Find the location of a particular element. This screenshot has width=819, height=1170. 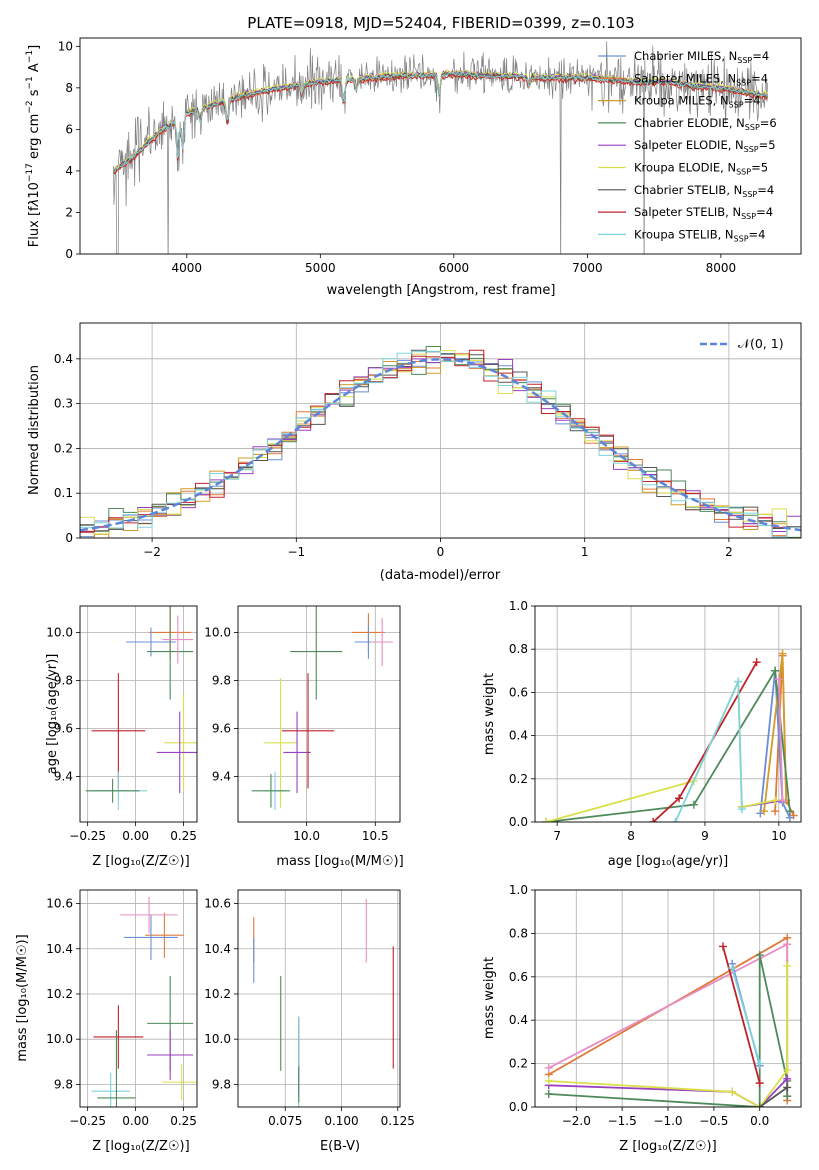

massebv-xlabel: E(B-V) is located at coordinates (340, 1146).